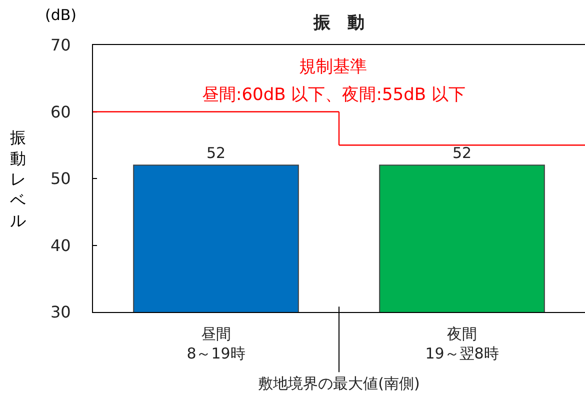  Describe the element at coordinates (60, 112) in the screenshot. I see `y-tick-label: 60` at that location.